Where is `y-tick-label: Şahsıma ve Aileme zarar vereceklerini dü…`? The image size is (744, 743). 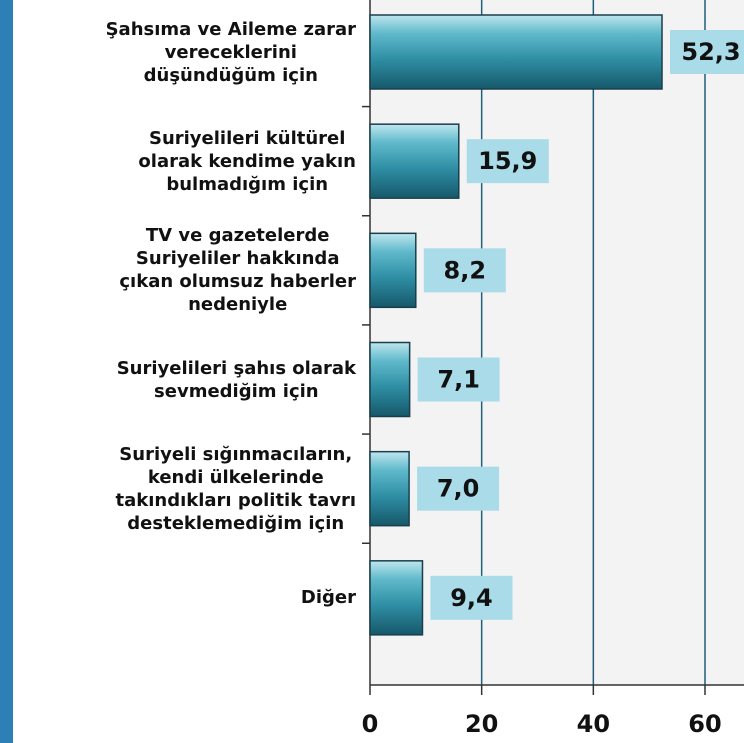
y-tick-label: Şahsıma ve Aileme zarar vereceklerini dü… is located at coordinates (230, 52).